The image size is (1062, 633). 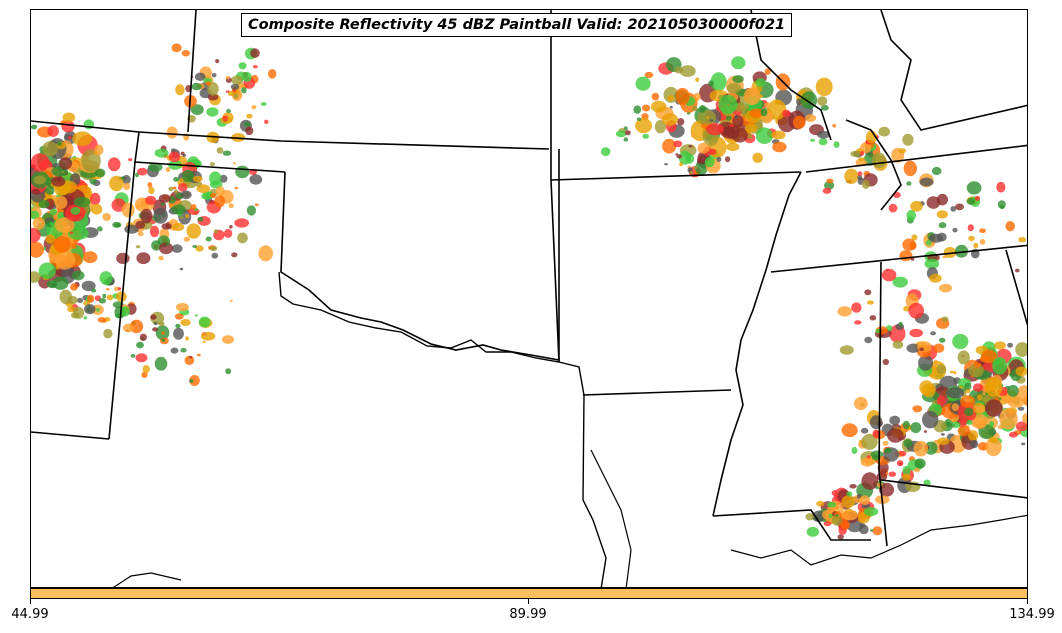 I want to click on state-border-ohio-river, so click(x=873, y=165).